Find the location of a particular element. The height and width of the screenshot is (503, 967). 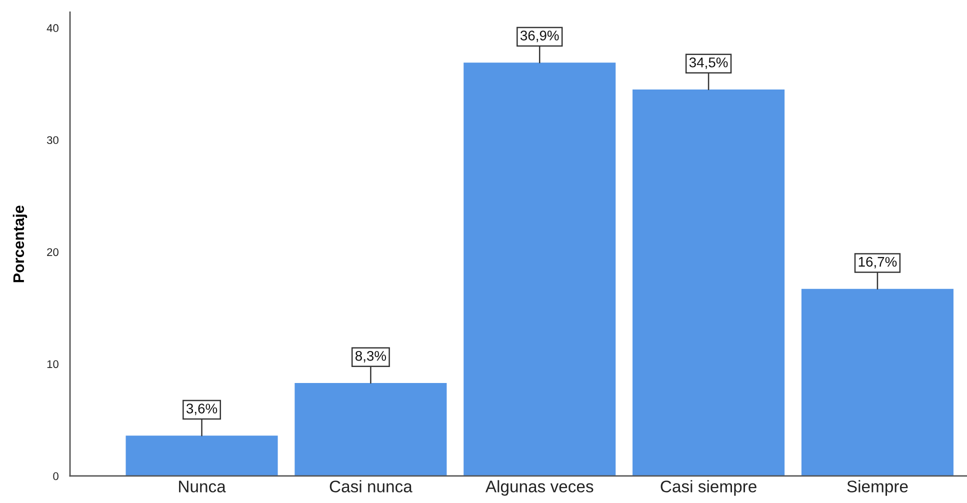

data-label: 8,3% is located at coordinates (370, 356).